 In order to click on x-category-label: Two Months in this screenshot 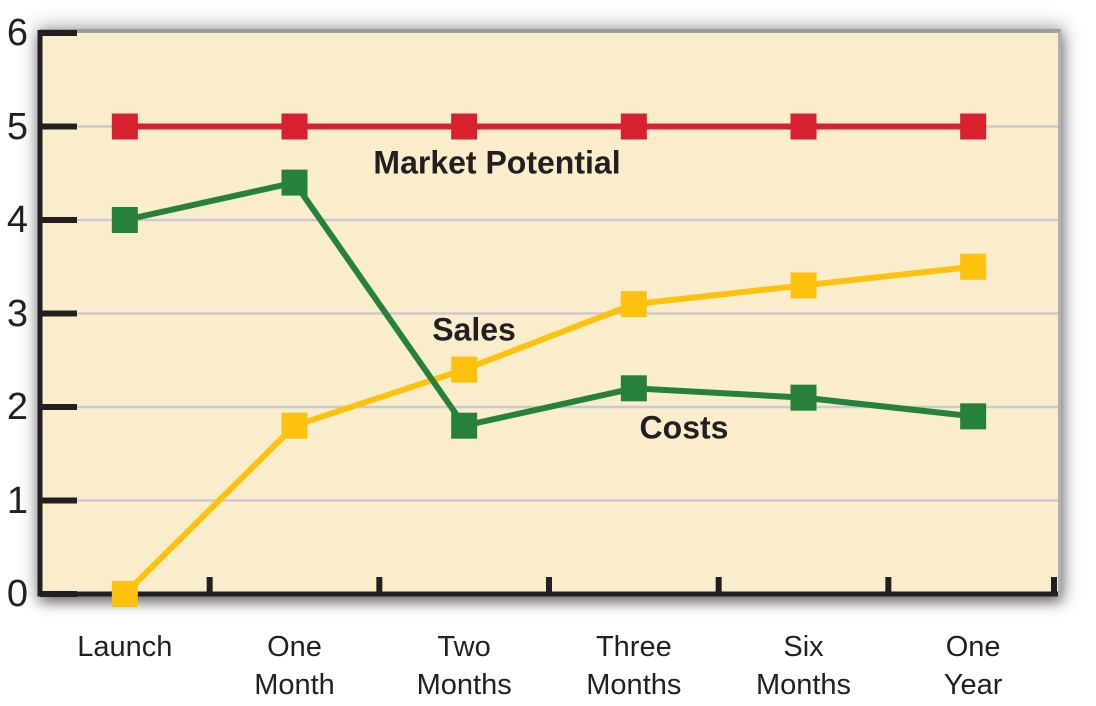, I will do `click(464, 666)`.